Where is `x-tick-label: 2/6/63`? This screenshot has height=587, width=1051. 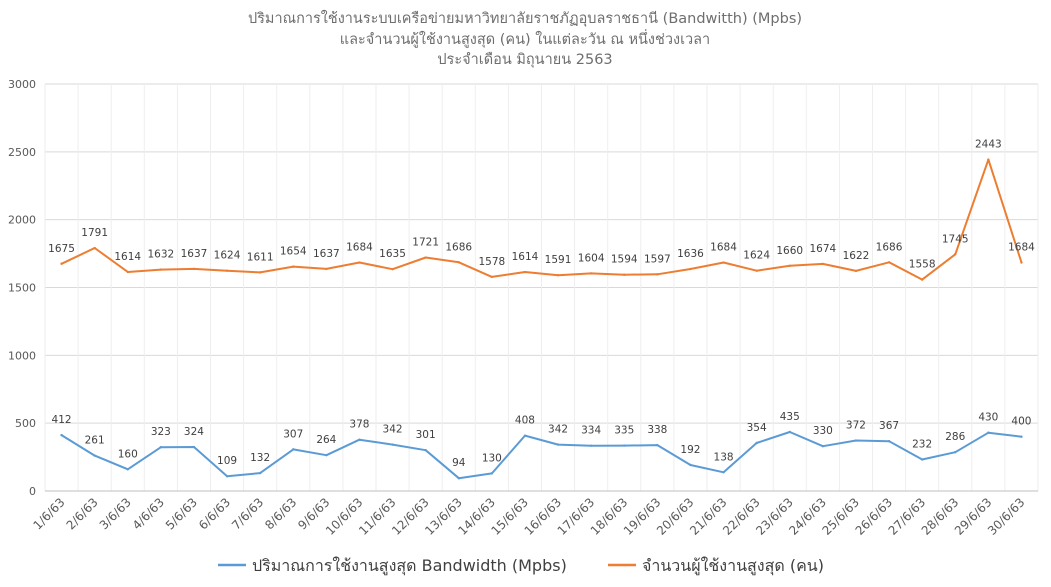 x-tick-label: 2/6/63 is located at coordinates (82, 513).